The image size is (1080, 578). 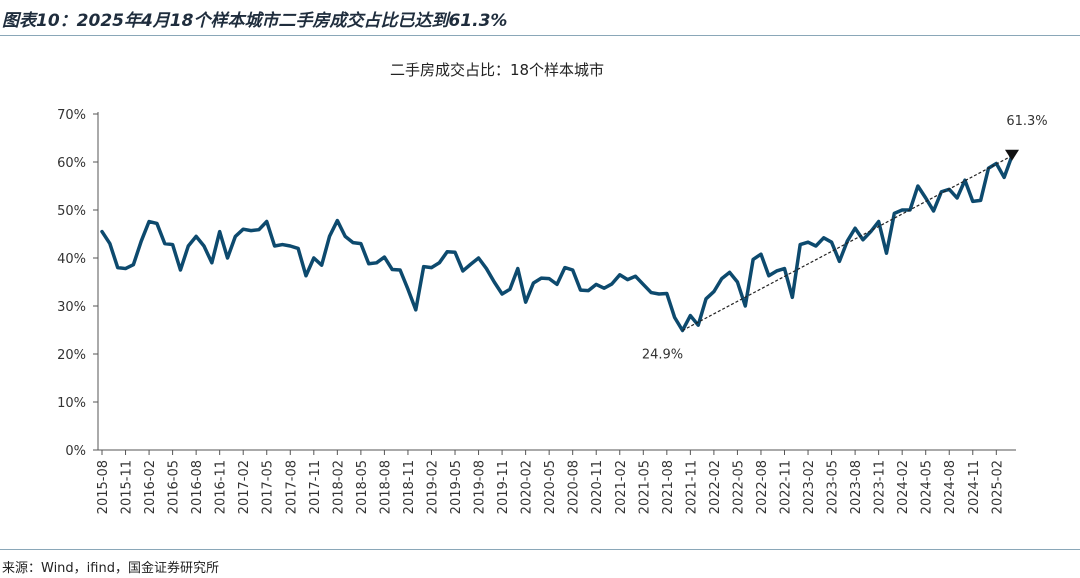 I want to click on x-tick-label: 2022-02, so click(x=715, y=487).